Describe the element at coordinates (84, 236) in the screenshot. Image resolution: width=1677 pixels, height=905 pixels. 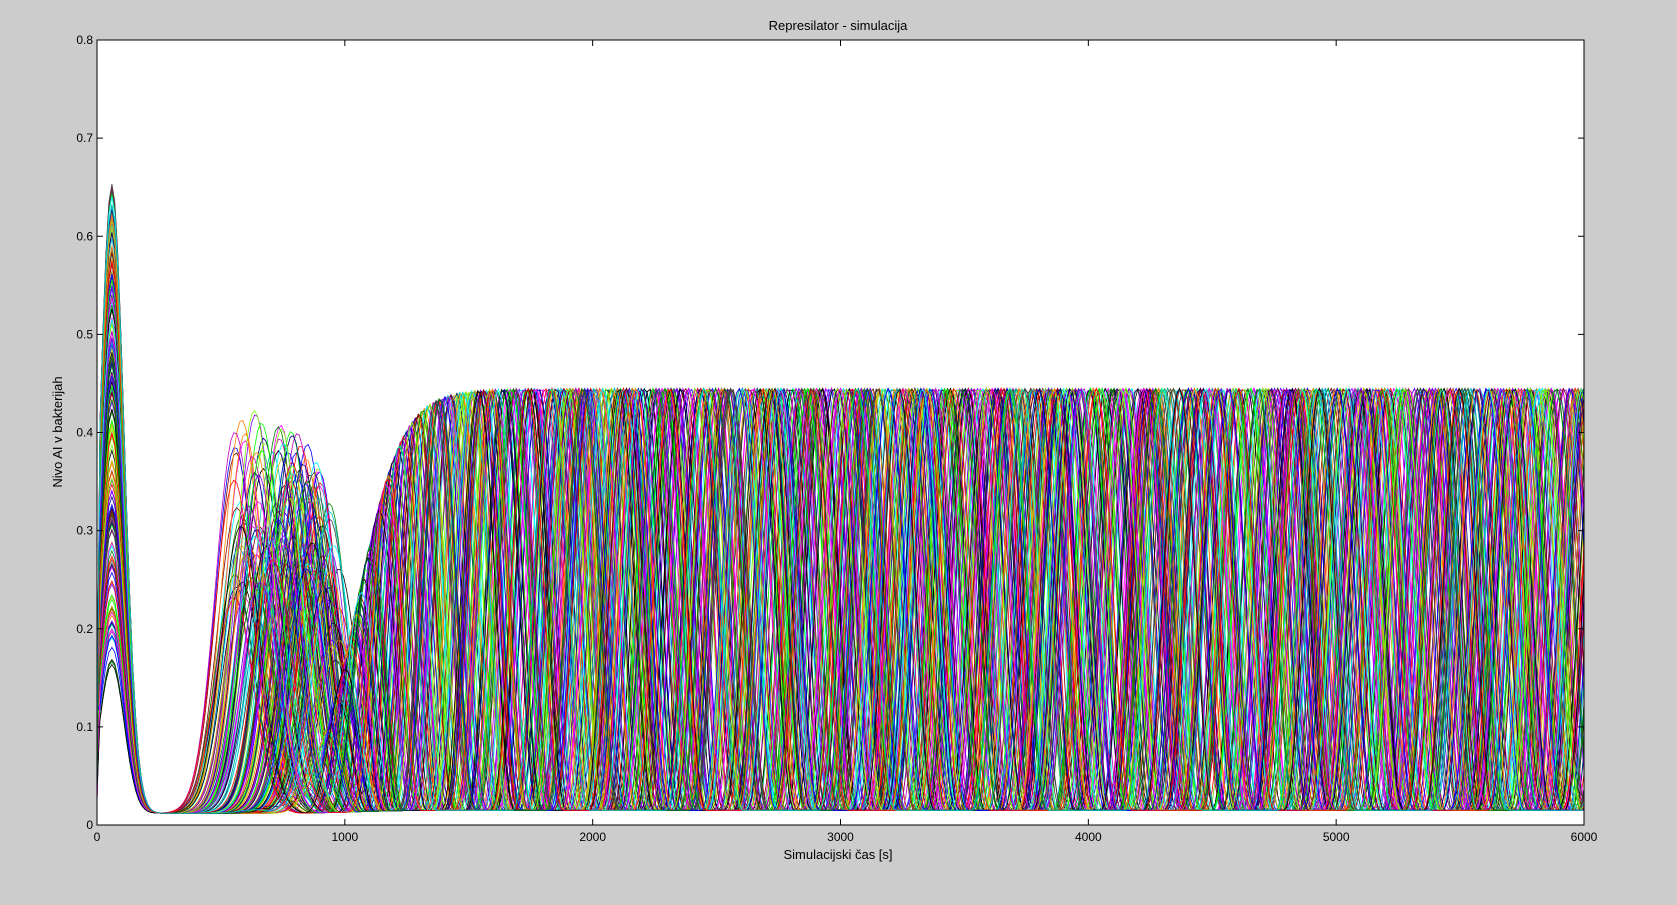
I see `y-tick-label: 0.6` at that location.